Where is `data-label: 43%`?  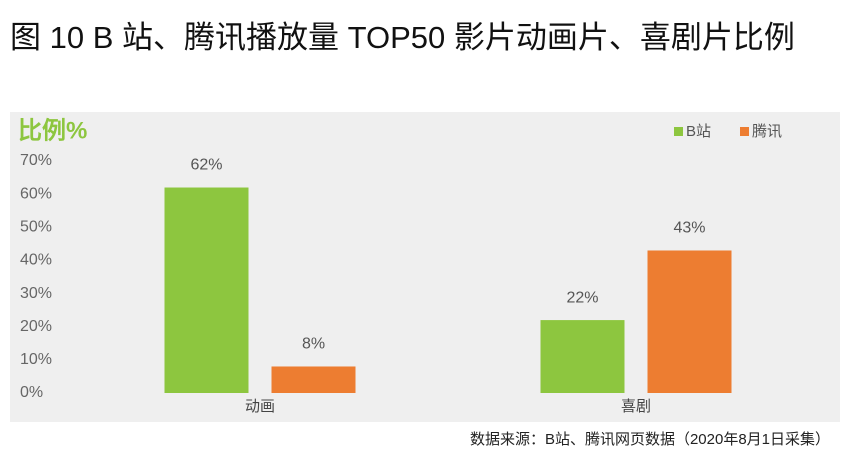 data-label: 43% is located at coordinates (689, 228).